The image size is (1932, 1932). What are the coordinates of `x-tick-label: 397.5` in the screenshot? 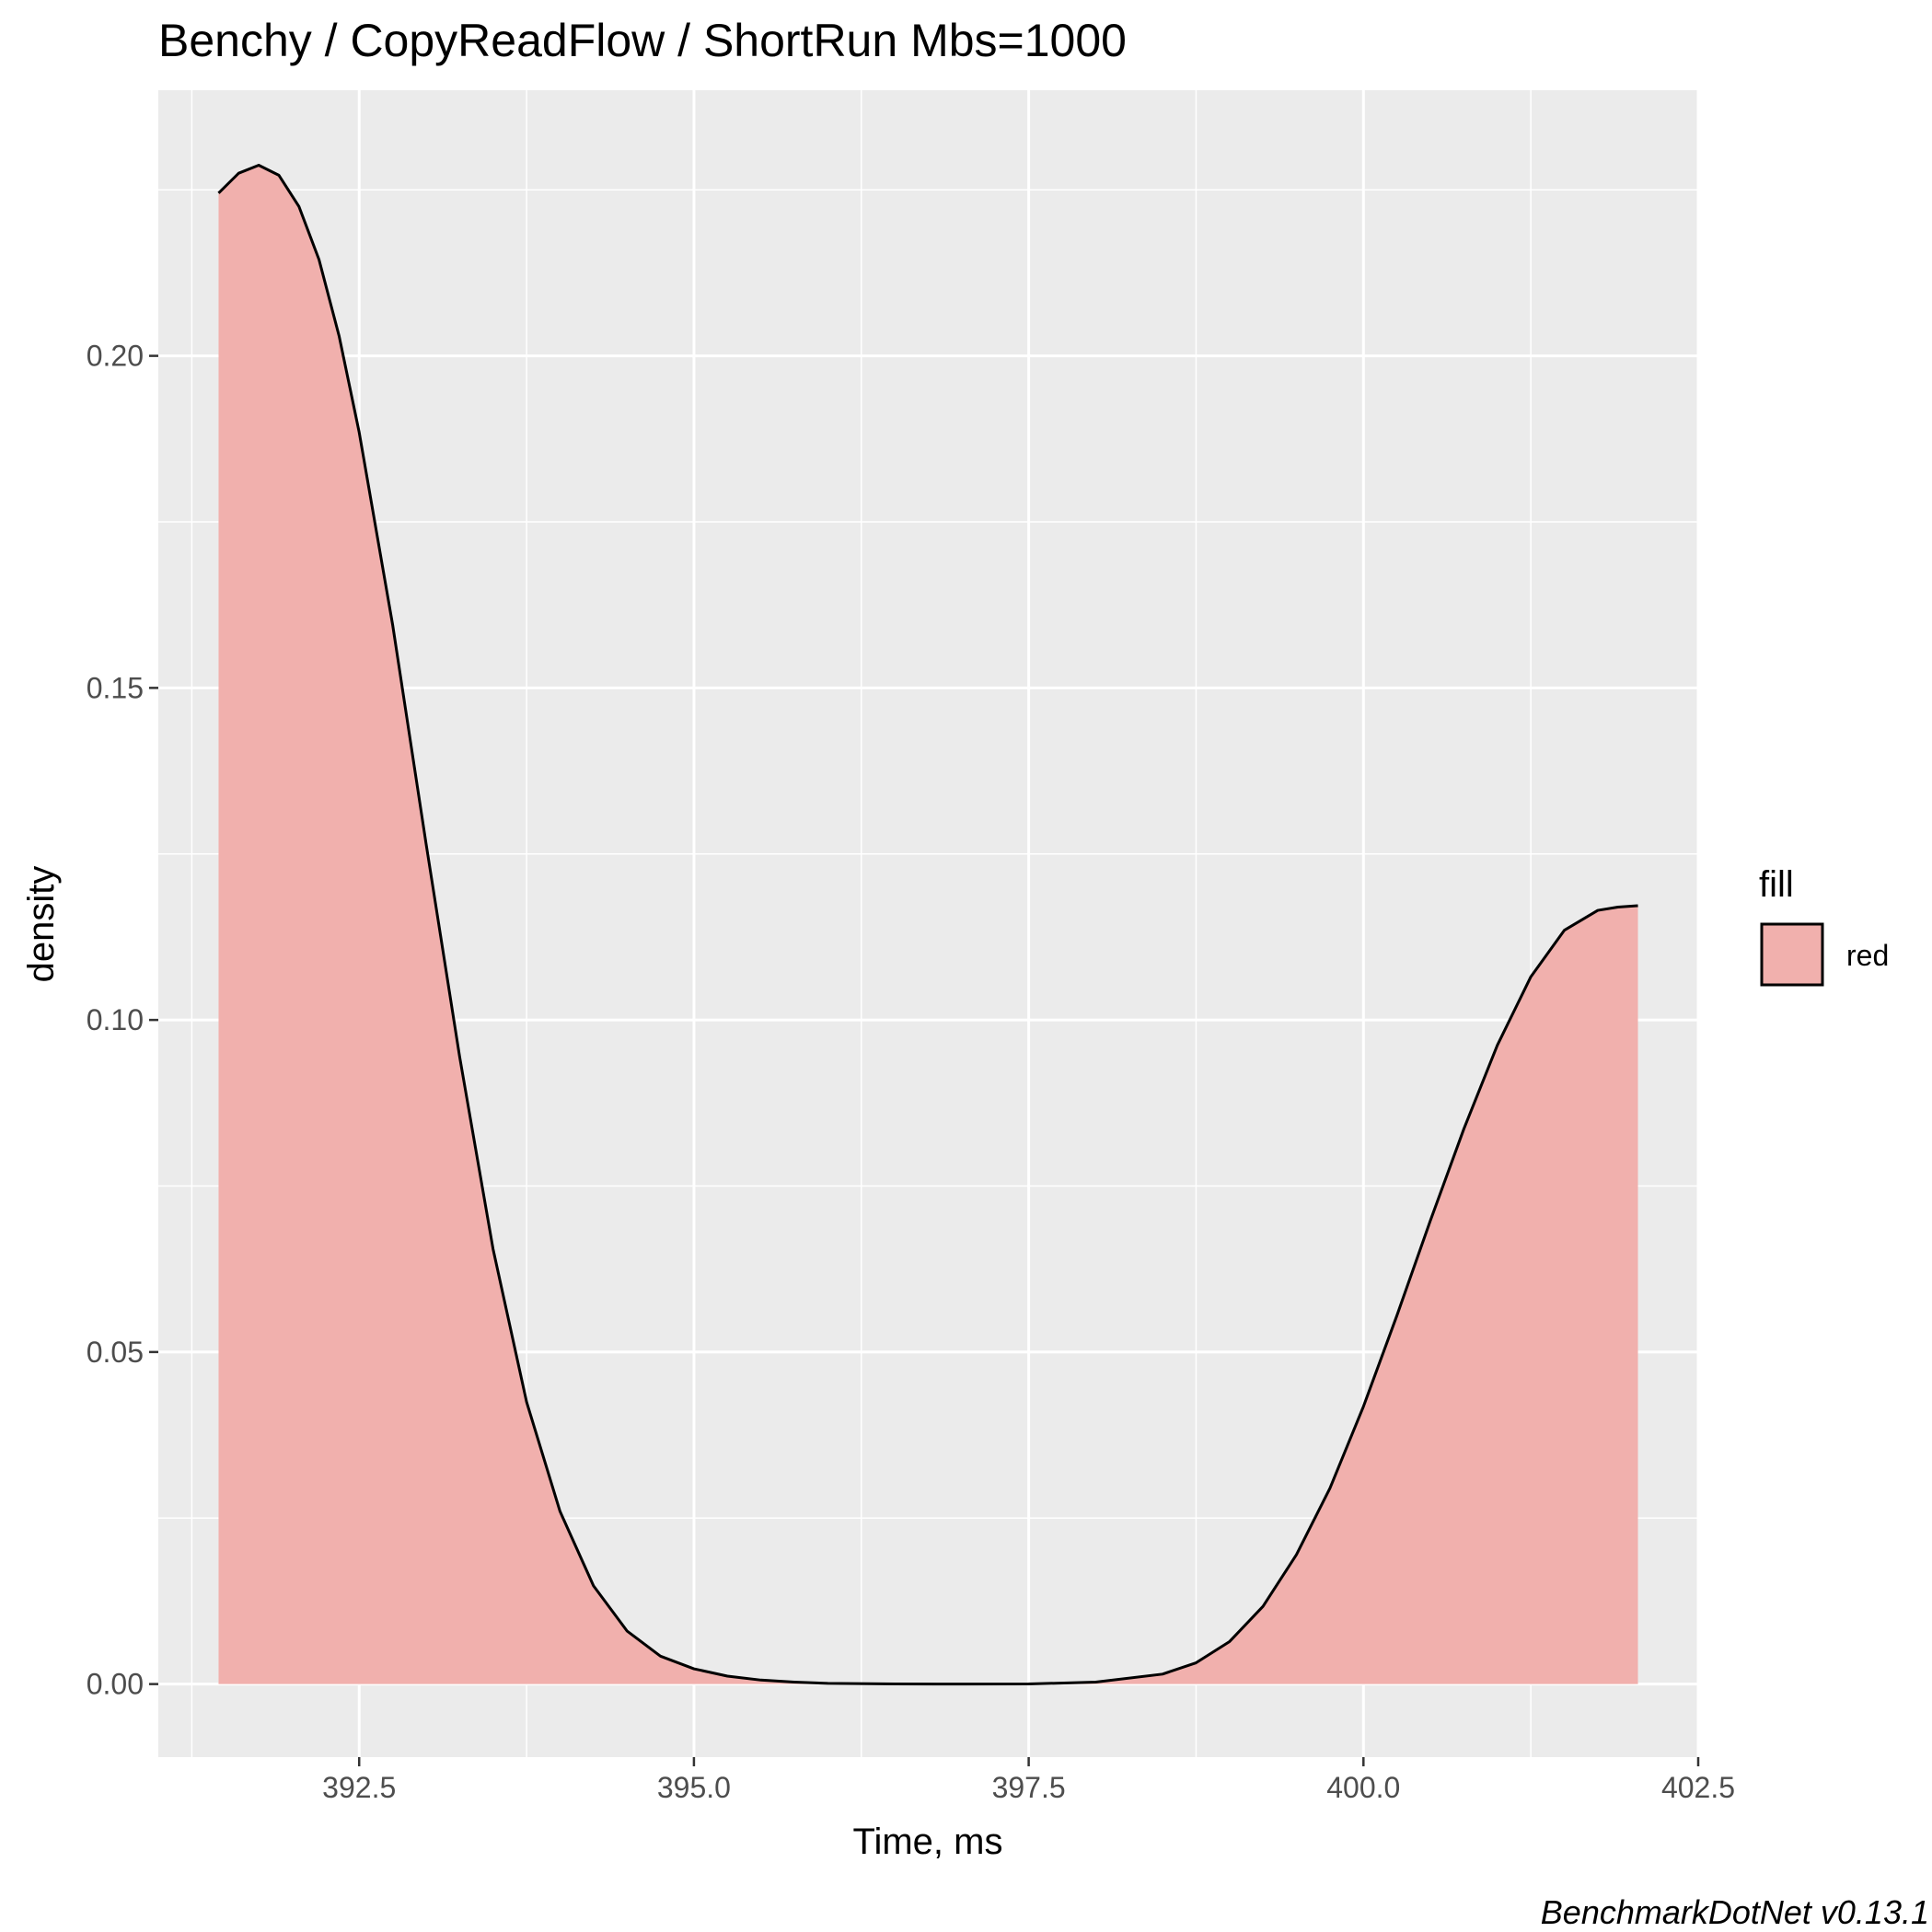 It's located at (1029, 1788).